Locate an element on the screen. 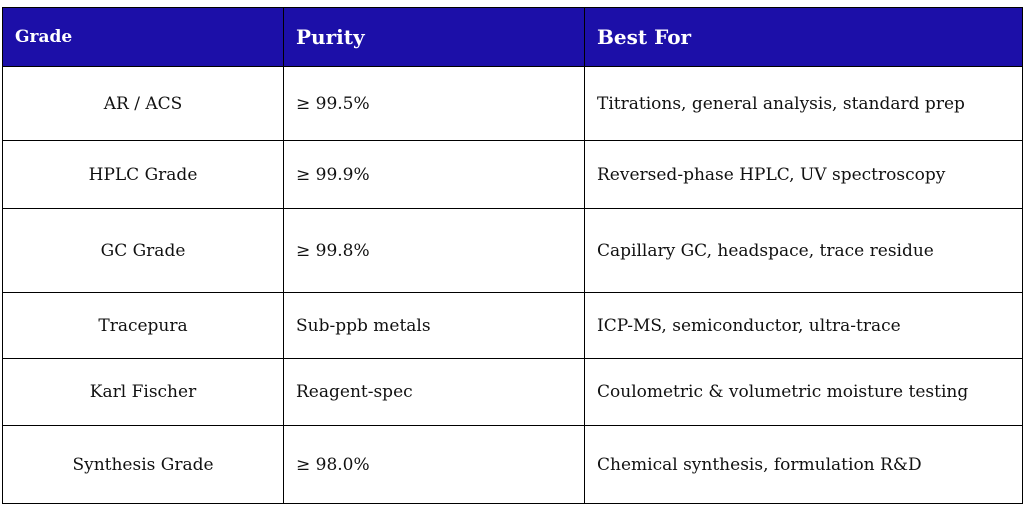  header-best-for: Best For is located at coordinates (803, 37).